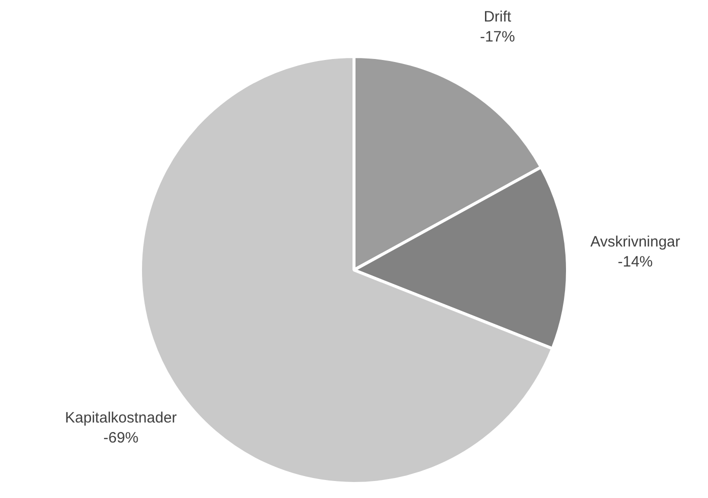 The image size is (708, 498). What do you see at coordinates (497, 27) in the screenshot?
I see `slice-label: Drift -17%` at bounding box center [497, 27].